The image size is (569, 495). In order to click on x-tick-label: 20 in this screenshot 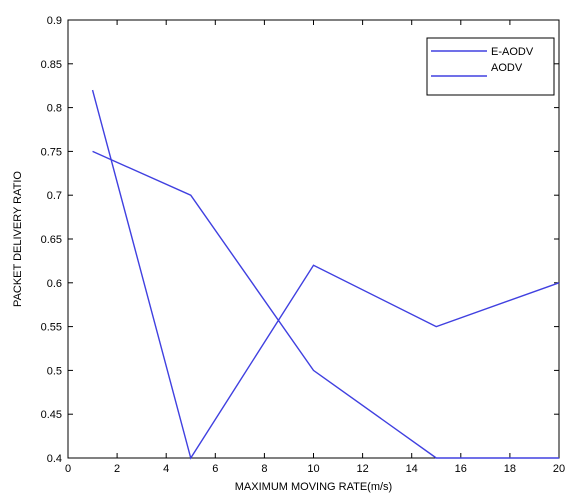, I will do `click(559, 469)`.